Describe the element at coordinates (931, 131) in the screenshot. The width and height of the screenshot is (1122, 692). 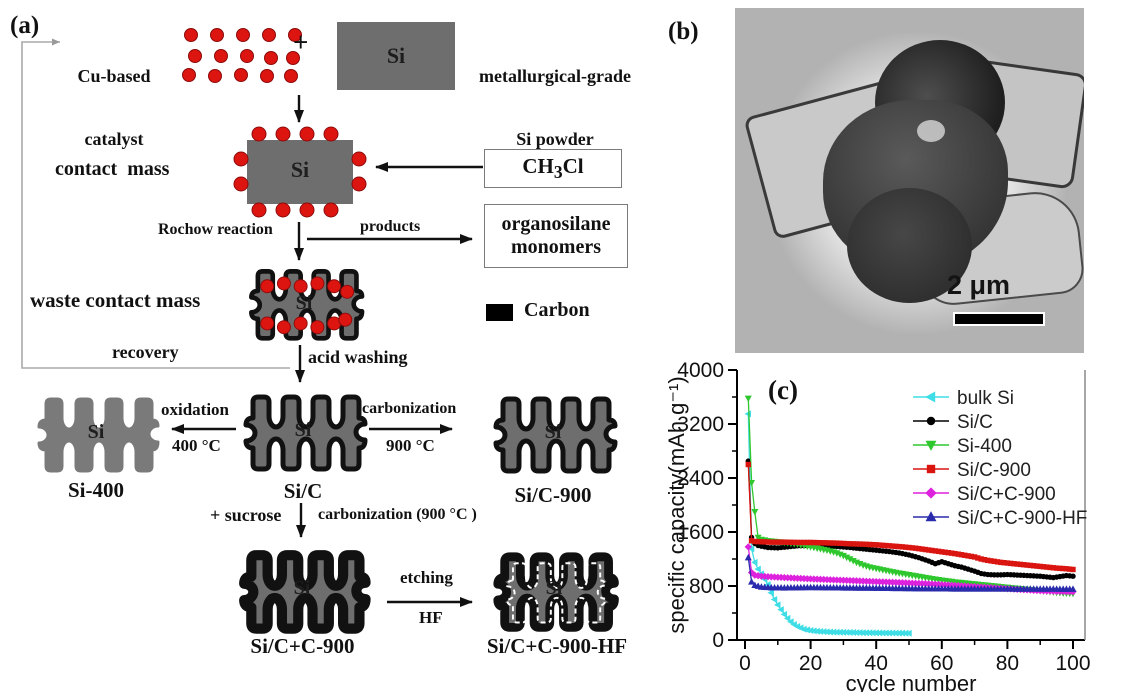
I see `tem-bright-spot` at that location.